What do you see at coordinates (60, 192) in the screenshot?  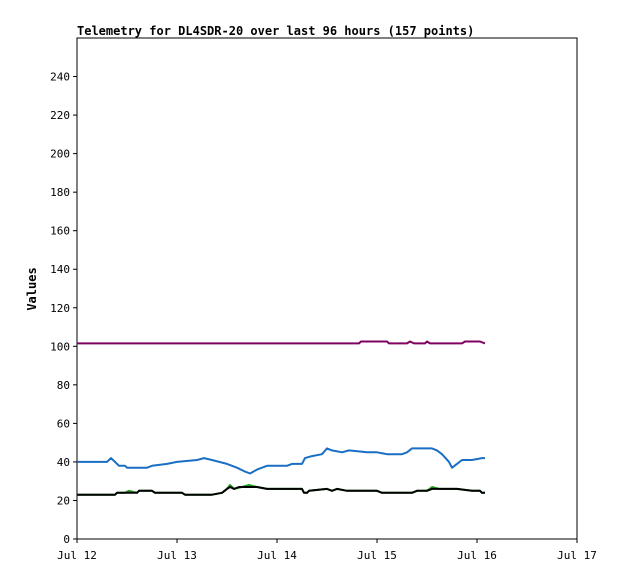 I see `y-tick-label: 180` at bounding box center [60, 192].